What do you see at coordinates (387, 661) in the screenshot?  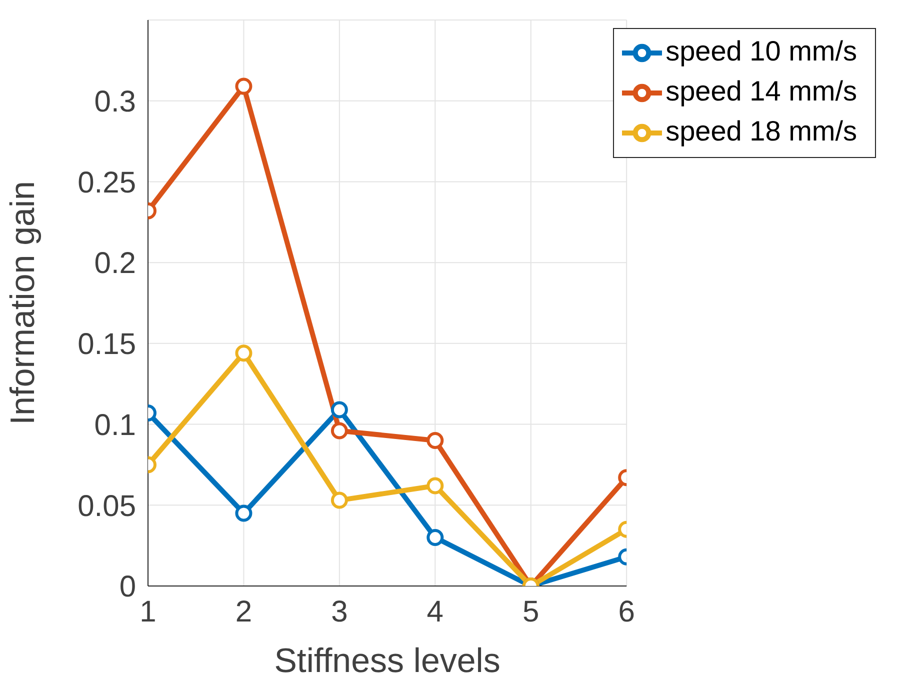 I see `x-axis-title: Stiffness levels` at bounding box center [387, 661].